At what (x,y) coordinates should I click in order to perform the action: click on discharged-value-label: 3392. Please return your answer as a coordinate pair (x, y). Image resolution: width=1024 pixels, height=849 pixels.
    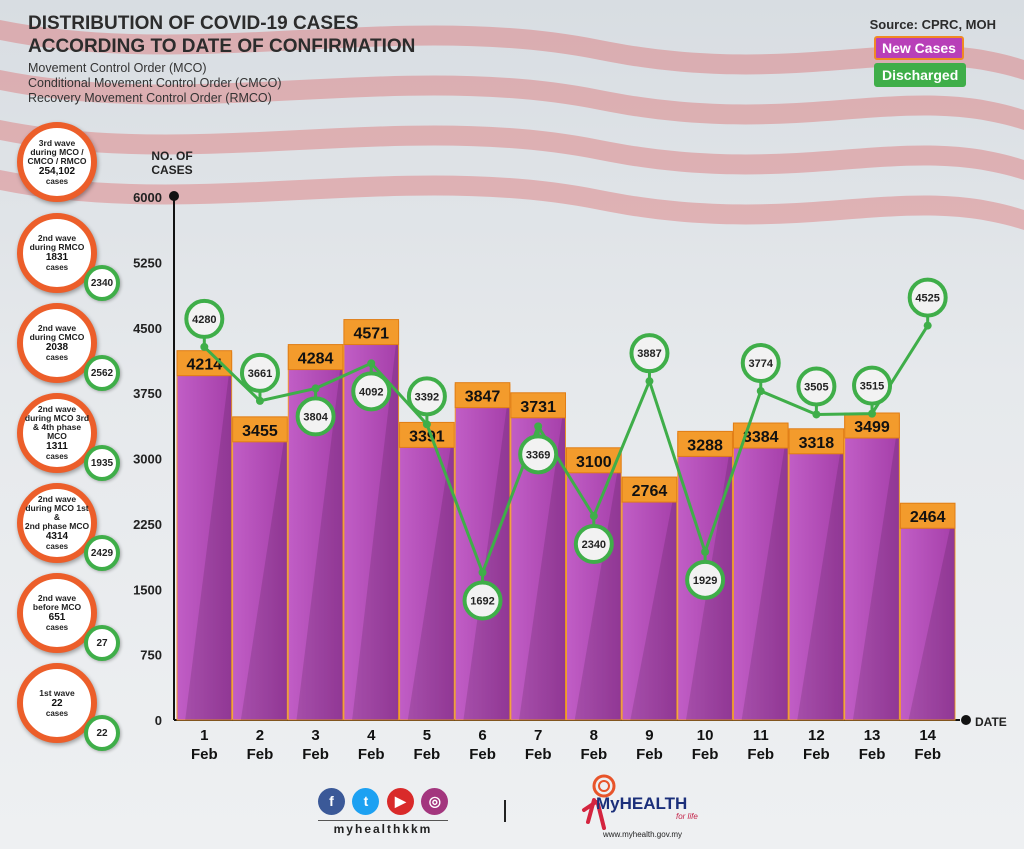
    Looking at the image, I should click on (427, 397).